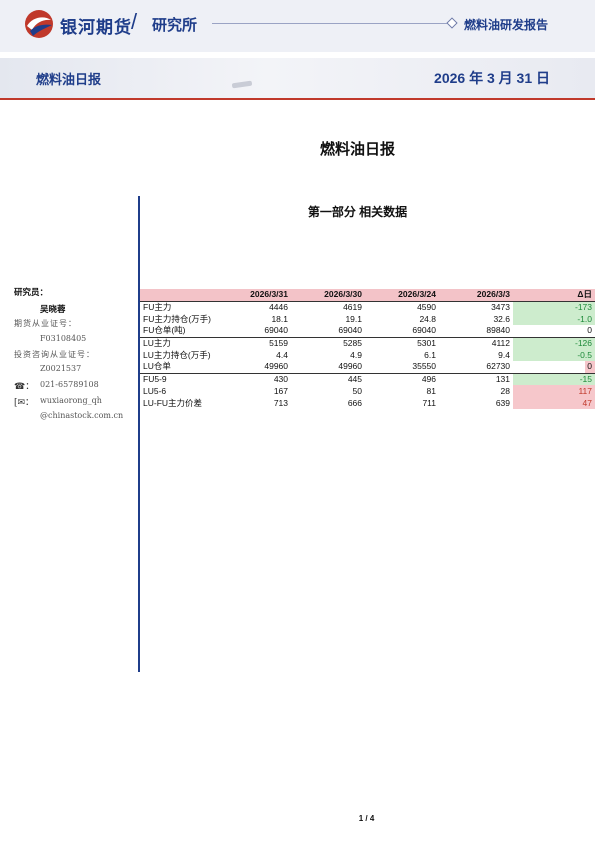  What do you see at coordinates (96, 27) in the screenshot?
I see `brand-name: 银河期货` at bounding box center [96, 27].